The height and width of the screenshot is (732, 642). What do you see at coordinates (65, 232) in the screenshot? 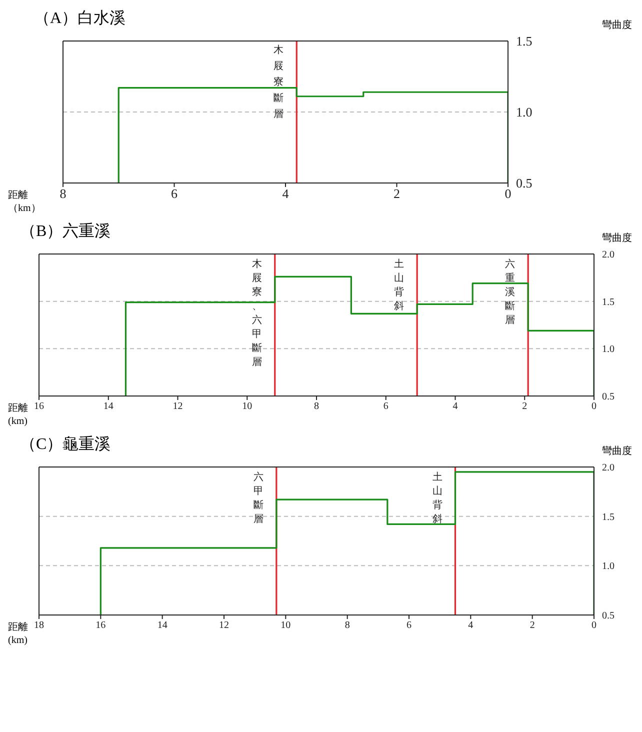
I see `chart-title: （B）六重溪` at bounding box center [65, 232].